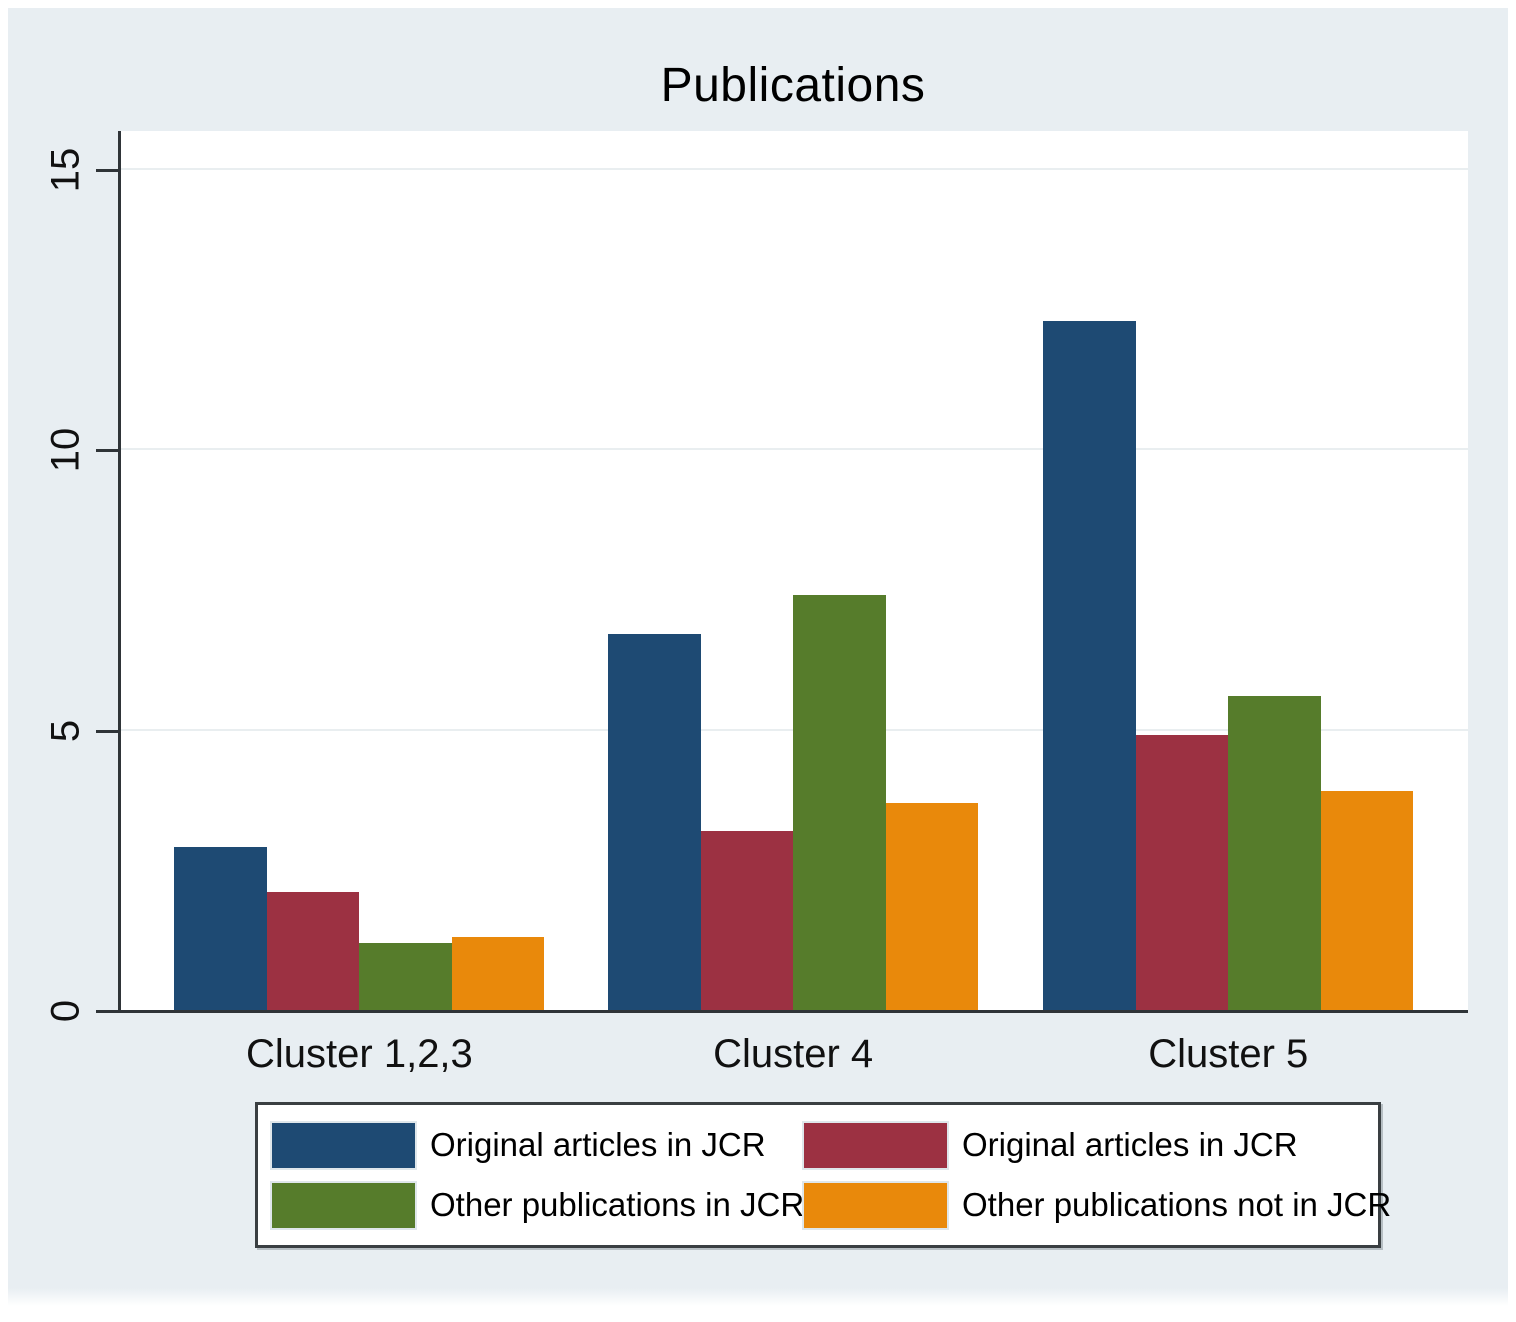  Describe the element at coordinates (794, 169) in the screenshot. I see `gridline-y15` at that location.